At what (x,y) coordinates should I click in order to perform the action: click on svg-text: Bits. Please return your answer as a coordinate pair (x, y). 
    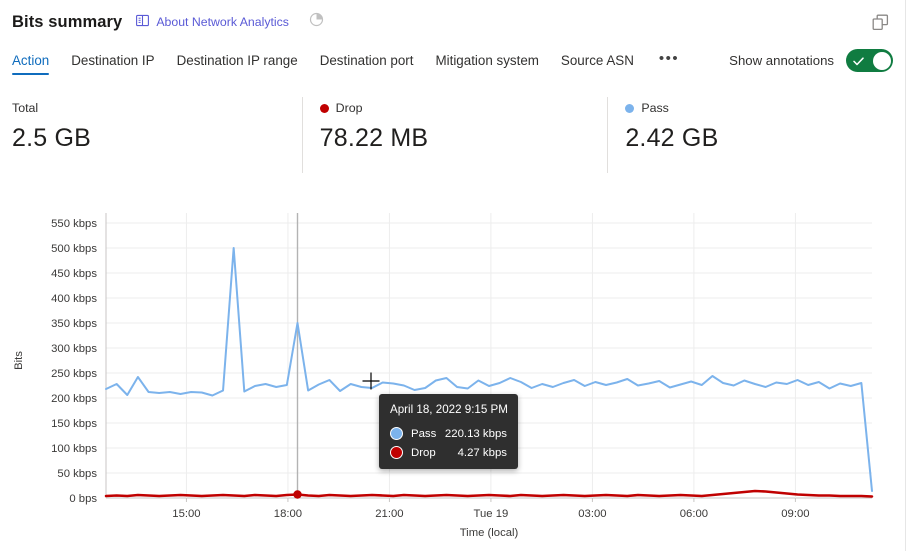
    Looking at the image, I should click on (19, 360).